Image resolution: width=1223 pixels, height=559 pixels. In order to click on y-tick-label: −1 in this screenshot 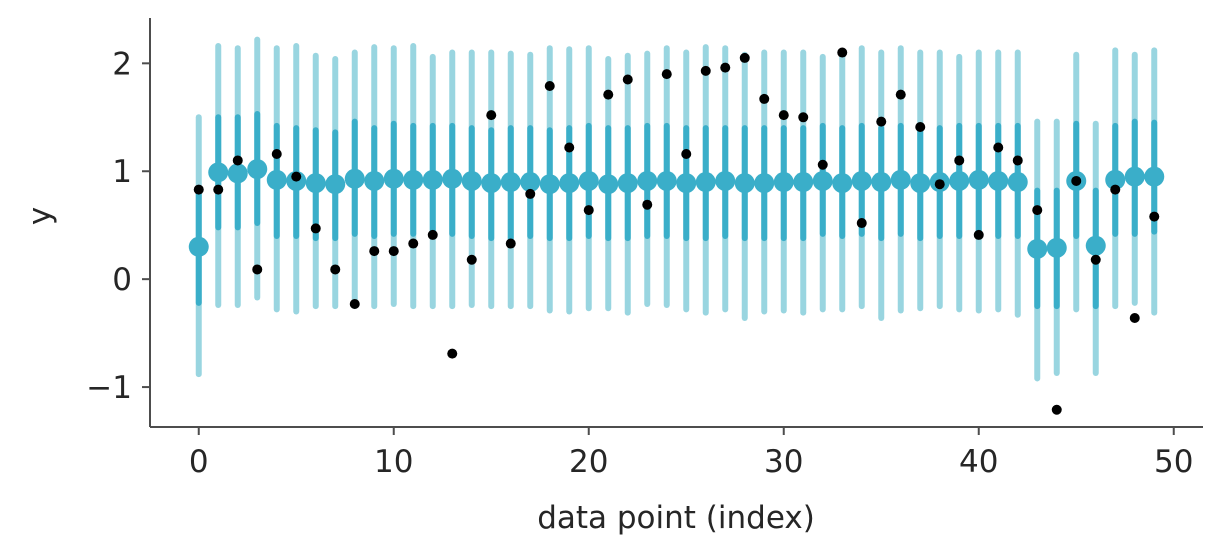, I will do `click(109, 388)`.